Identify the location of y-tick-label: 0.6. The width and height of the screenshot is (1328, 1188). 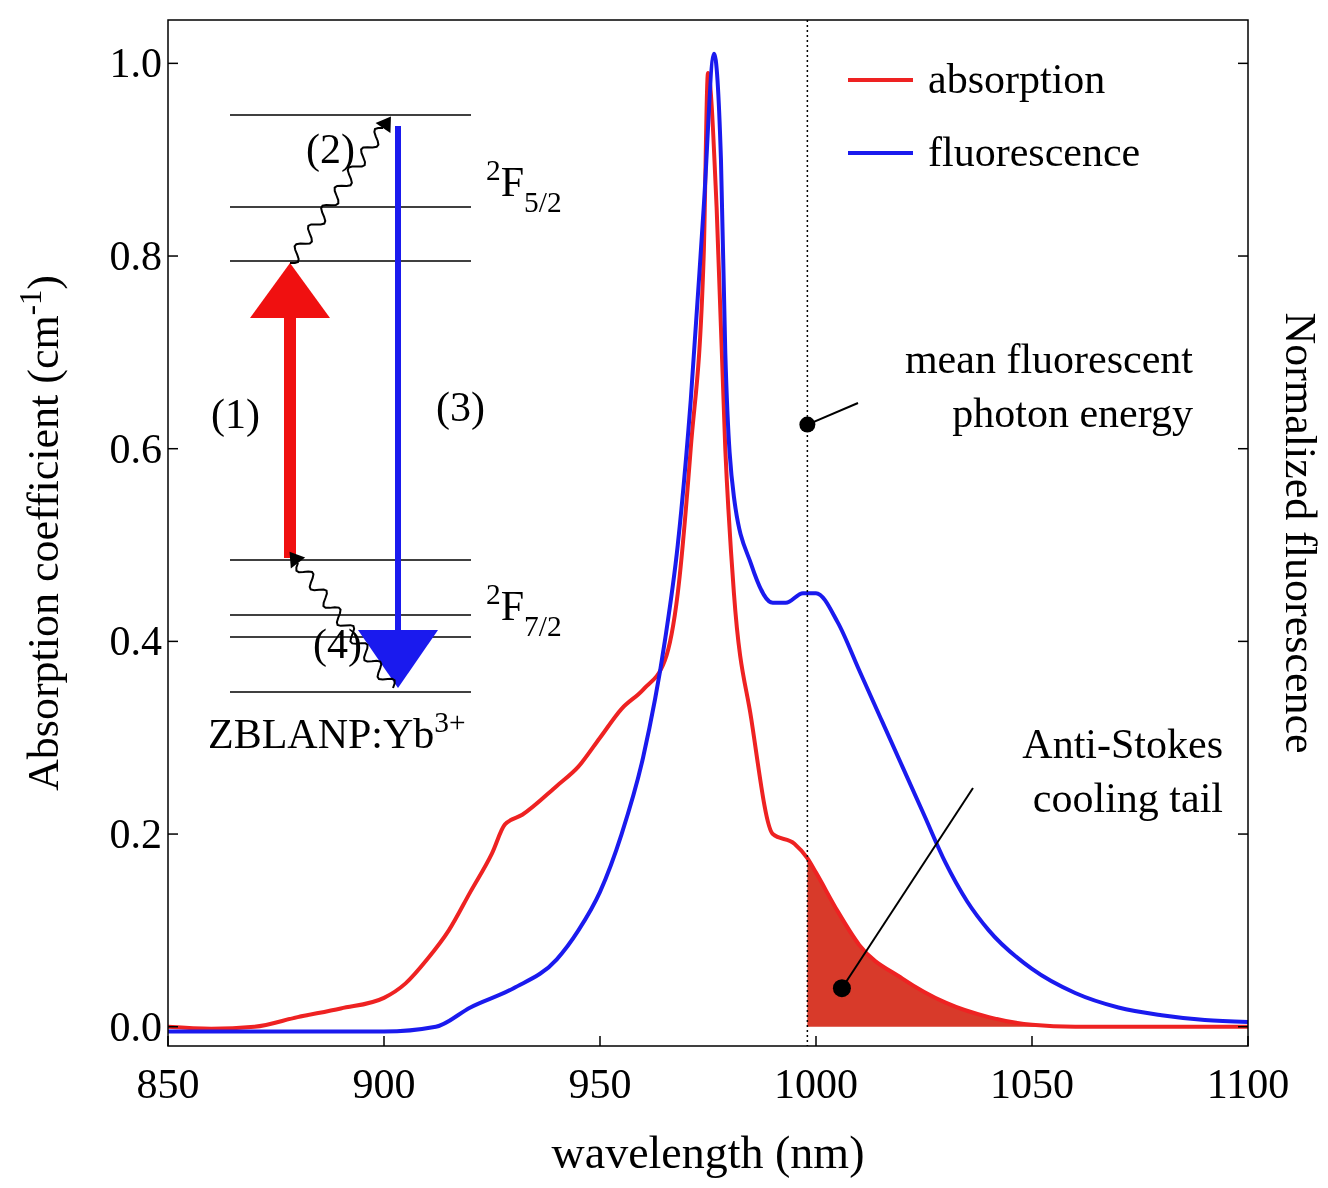
(135, 448).